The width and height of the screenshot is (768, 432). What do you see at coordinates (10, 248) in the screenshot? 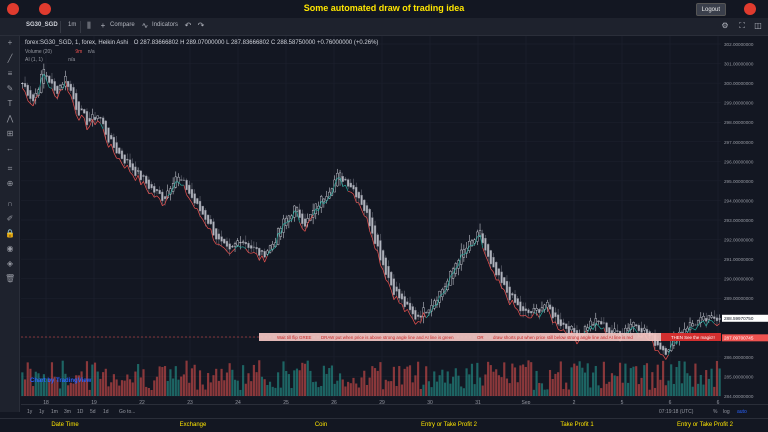
I see `visibility-icon: ◉` at bounding box center [10, 248].